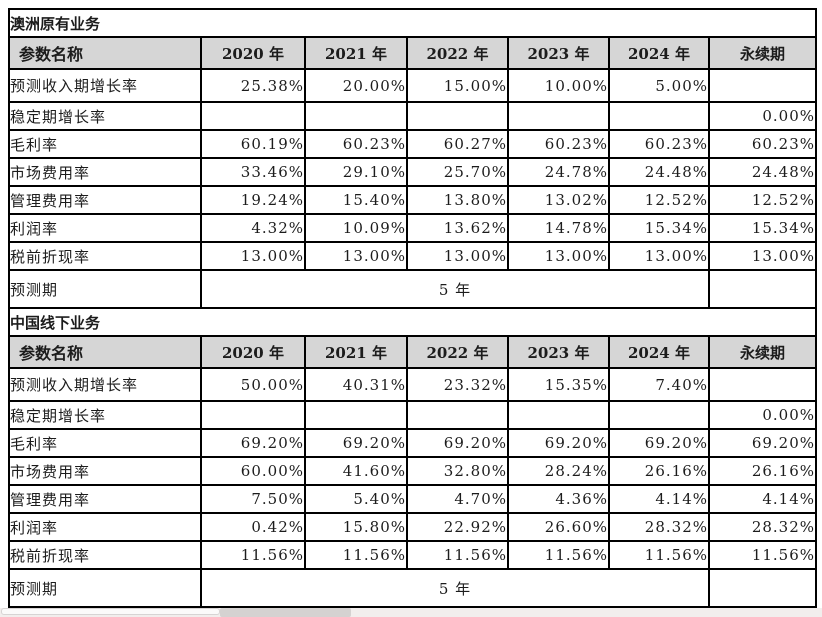 The image size is (822, 617). Describe the element at coordinates (356, 471) in the screenshot. I see `value-cell: 41.60%` at that location.